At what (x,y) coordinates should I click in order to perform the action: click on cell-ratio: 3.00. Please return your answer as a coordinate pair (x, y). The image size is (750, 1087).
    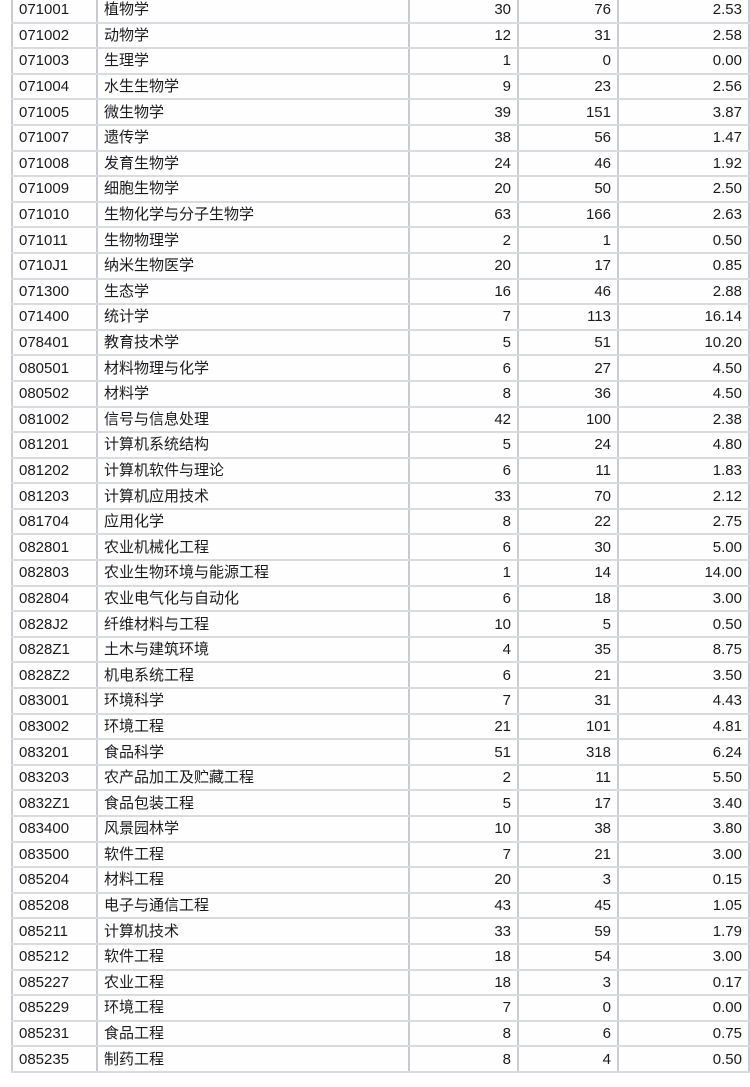
    Looking at the image, I should click on (683, 854).